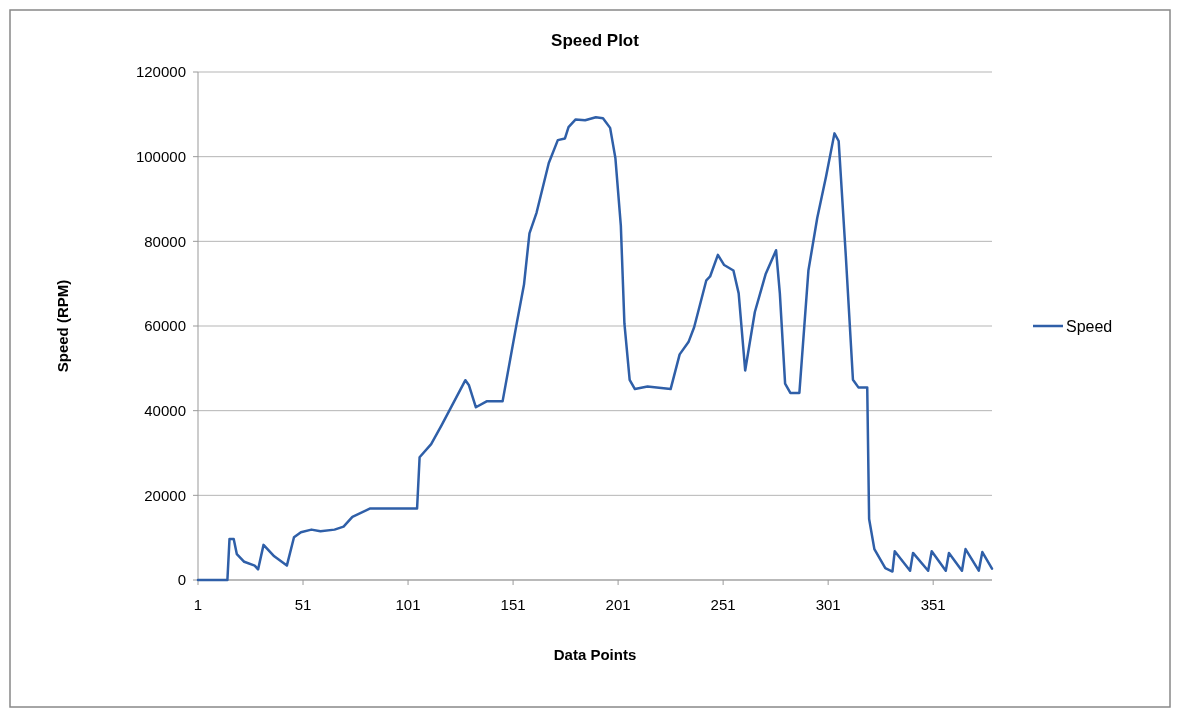 This screenshot has height=717, width=1180. Describe the element at coordinates (618, 604) in the screenshot. I see `x-tick-label: 201` at that location.